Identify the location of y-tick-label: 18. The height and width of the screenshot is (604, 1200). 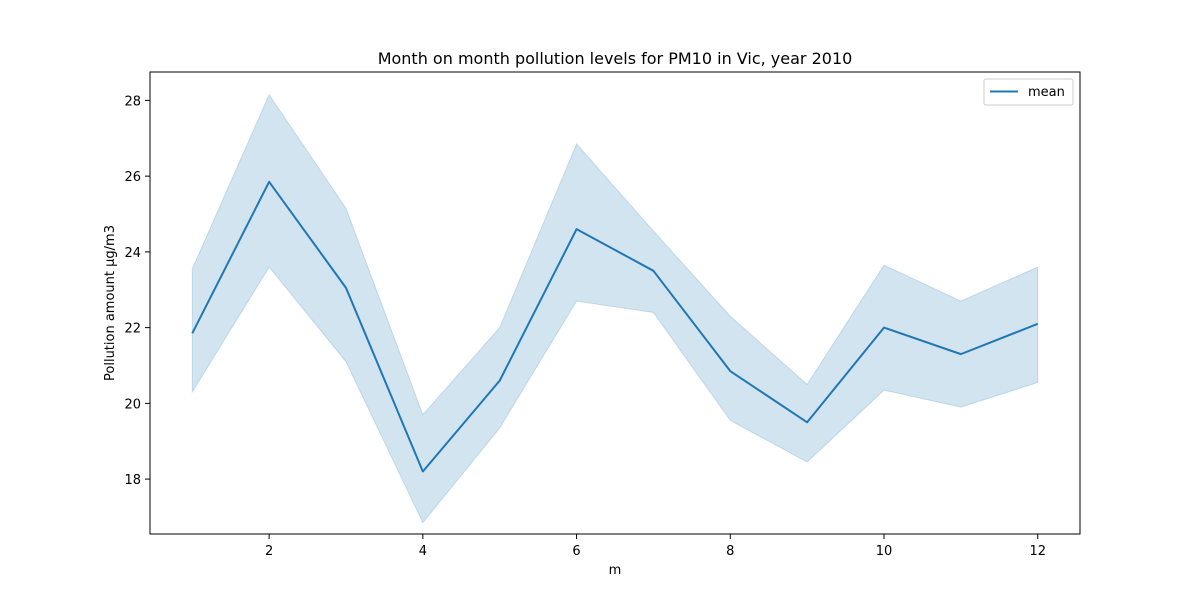
(132, 480).